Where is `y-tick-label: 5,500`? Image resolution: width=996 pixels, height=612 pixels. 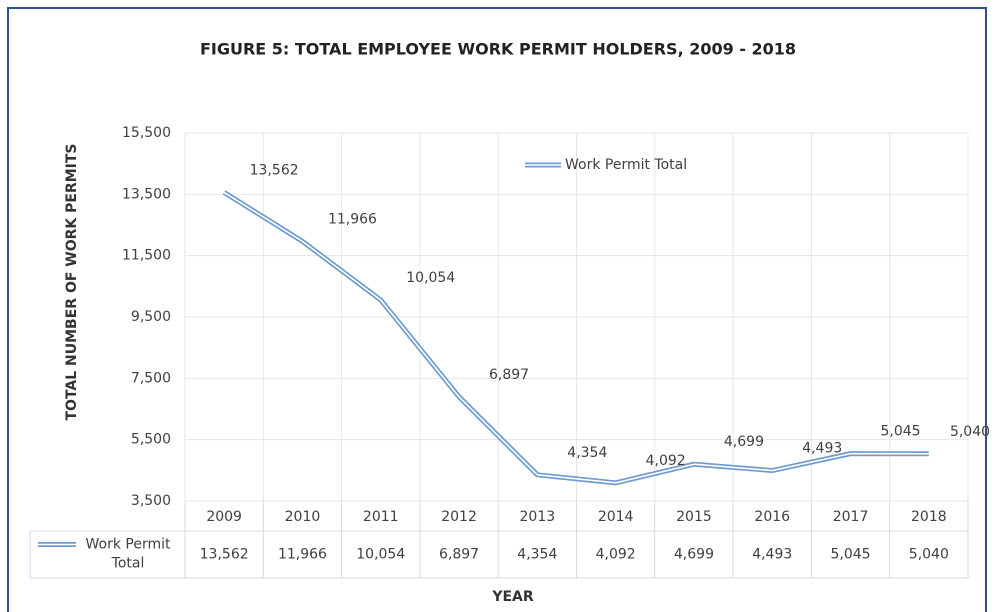
y-tick-label: 5,500 is located at coordinates (151, 440).